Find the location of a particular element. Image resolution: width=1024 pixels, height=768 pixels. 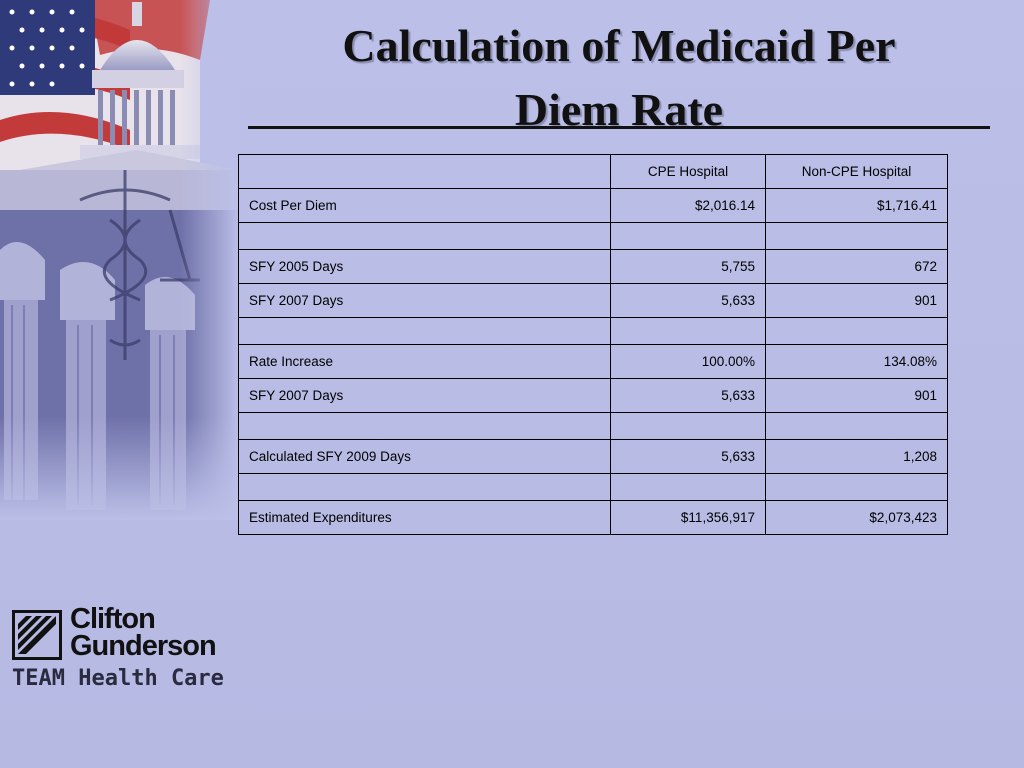

table-row: SFY 2005 Days 5,755 672 is located at coordinates (593, 266).